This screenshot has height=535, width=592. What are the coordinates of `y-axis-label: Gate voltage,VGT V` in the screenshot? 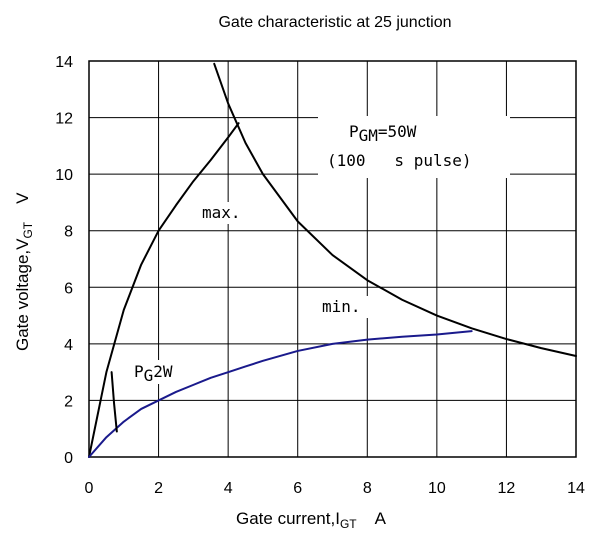 It's located at (24, 271).